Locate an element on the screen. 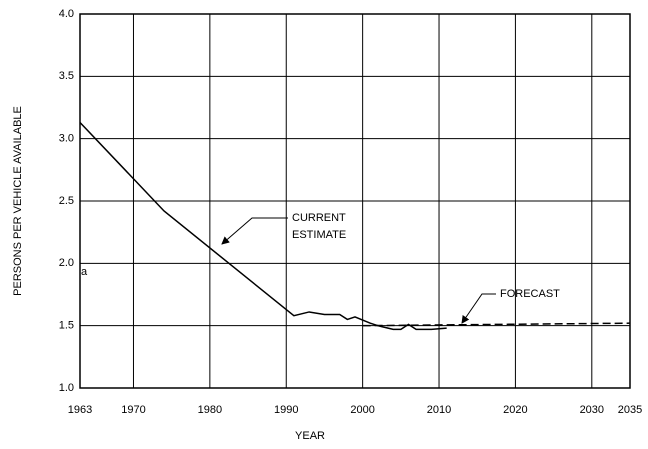 The image size is (648, 449). x-tick-label: 1970 is located at coordinates (133, 410).